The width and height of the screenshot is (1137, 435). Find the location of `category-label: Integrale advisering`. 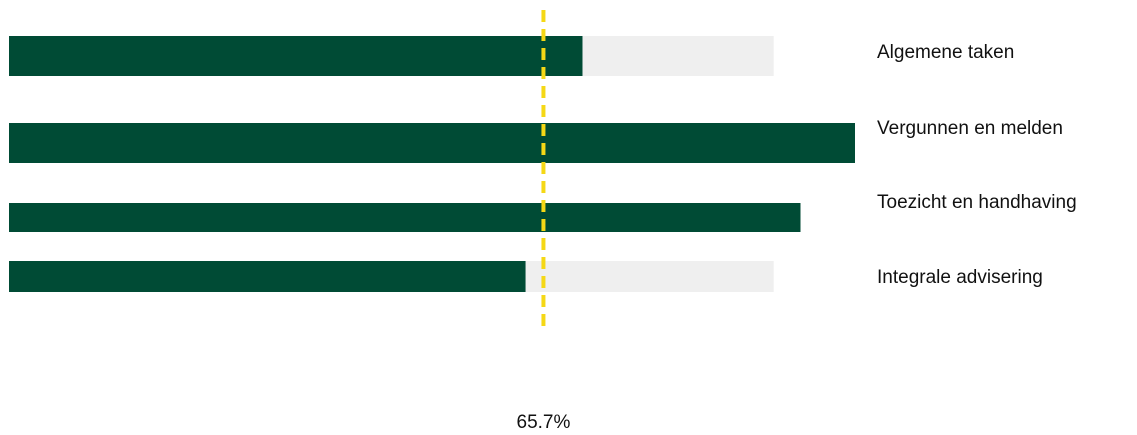

category-label: Integrale advisering is located at coordinates (960, 277).